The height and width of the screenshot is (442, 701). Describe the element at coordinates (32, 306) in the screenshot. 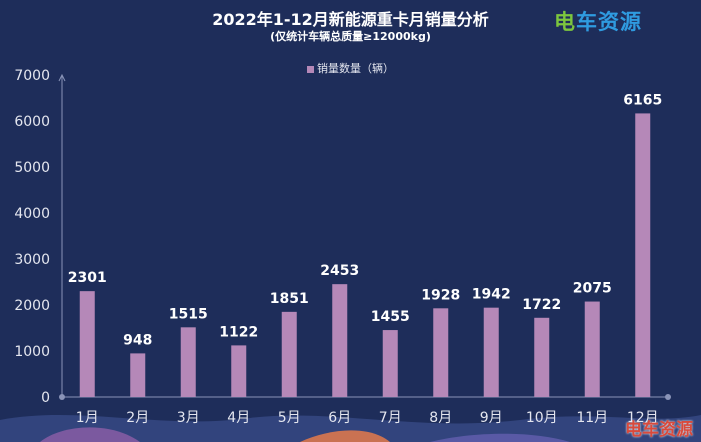

I see `y-tick-label: 2000` at that location.